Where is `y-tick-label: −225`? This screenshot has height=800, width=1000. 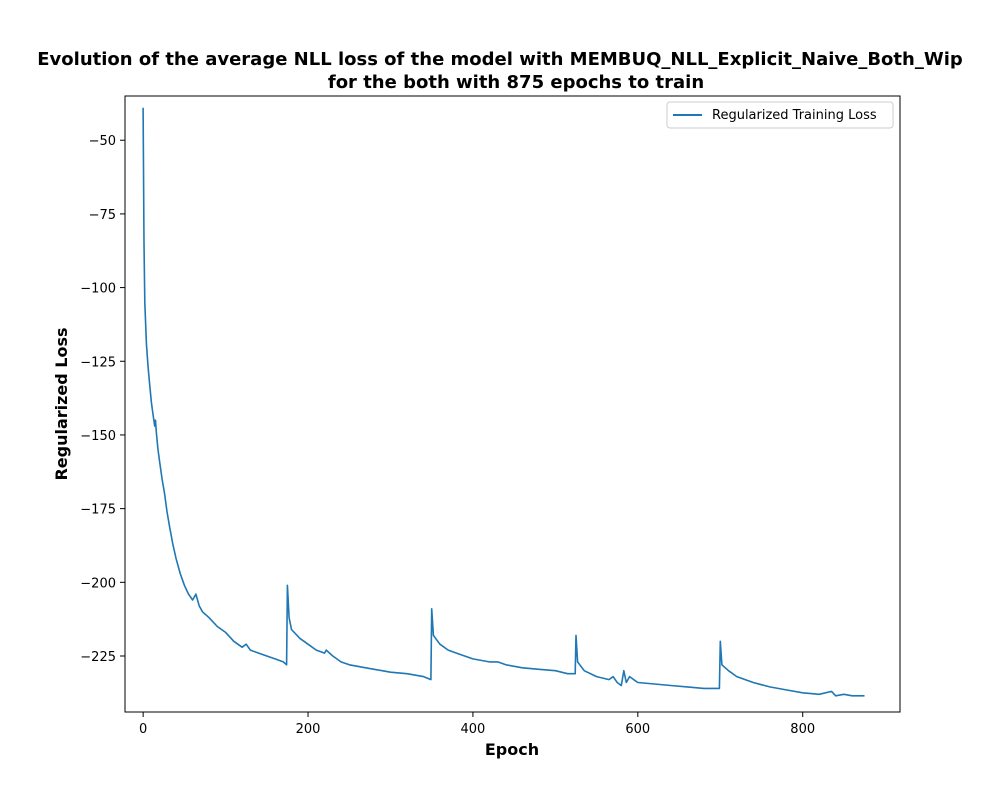 y-tick-label: −225 is located at coordinates (98, 657).